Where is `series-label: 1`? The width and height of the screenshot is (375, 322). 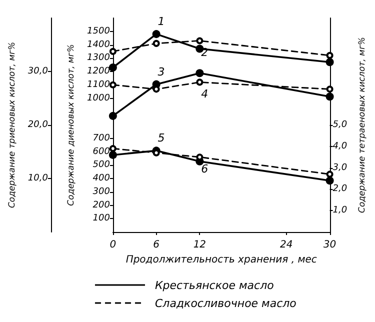
series-label: 1 is located at coordinates (161, 21).